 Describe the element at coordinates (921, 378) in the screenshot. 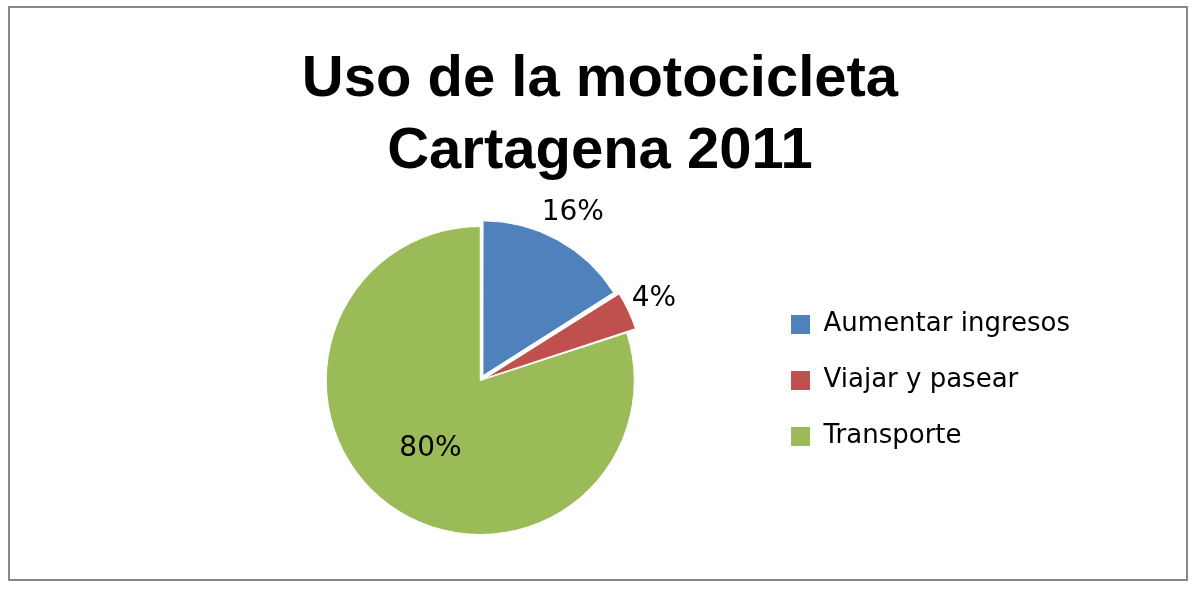

I see `legend-label: Viajar y pasear` at that location.